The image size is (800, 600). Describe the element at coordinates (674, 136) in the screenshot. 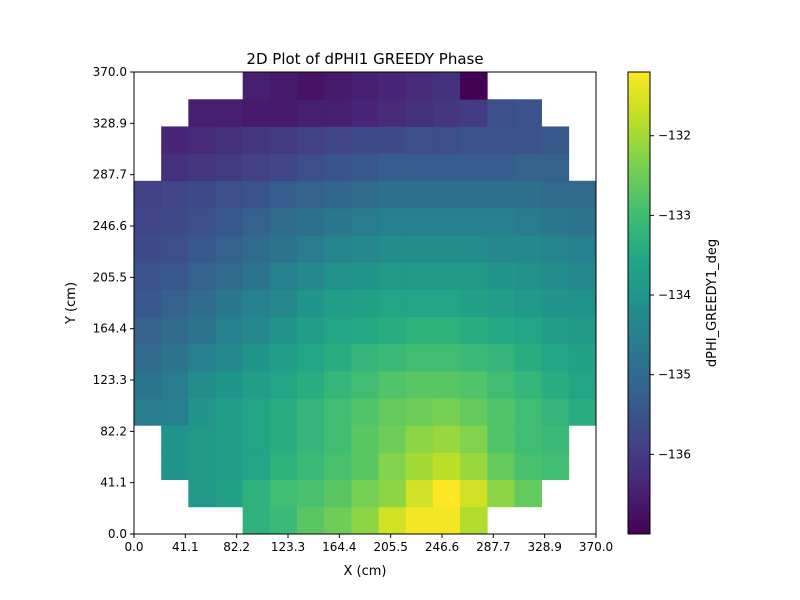

I see `colorbar-tick-label: −132` at that location.